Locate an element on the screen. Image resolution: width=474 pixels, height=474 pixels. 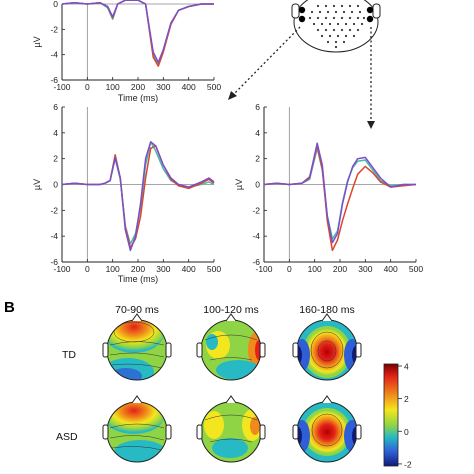
chart-top-left: -100 0 100 200 300 400 500 -6 -4 -2 0 Time (ms) µV is located at coordinates (126, 51).